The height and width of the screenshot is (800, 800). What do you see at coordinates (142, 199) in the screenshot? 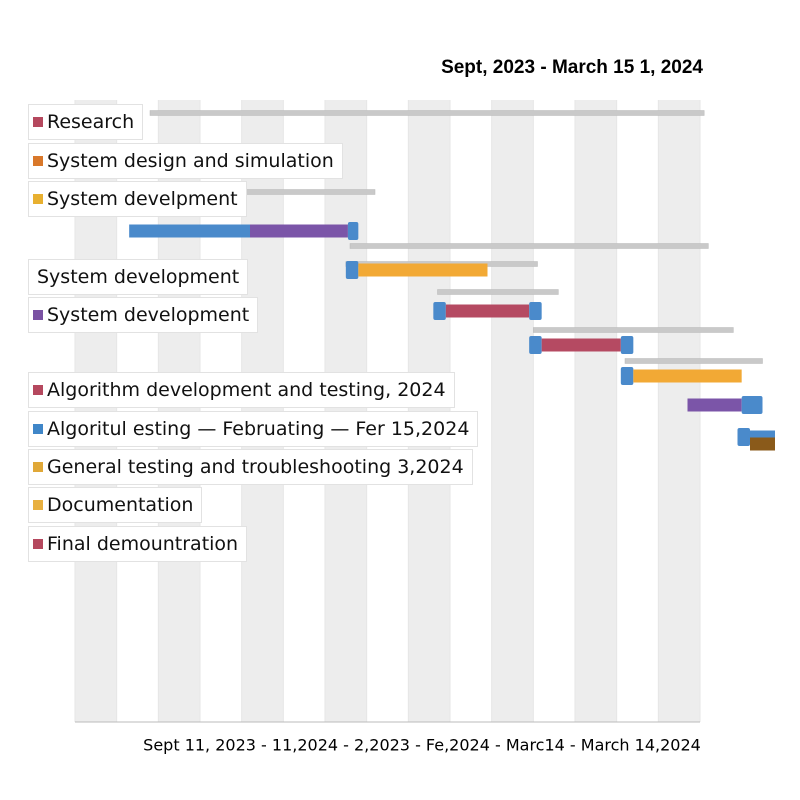
I see `legend-label: System develpment` at bounding box center [142, 199].